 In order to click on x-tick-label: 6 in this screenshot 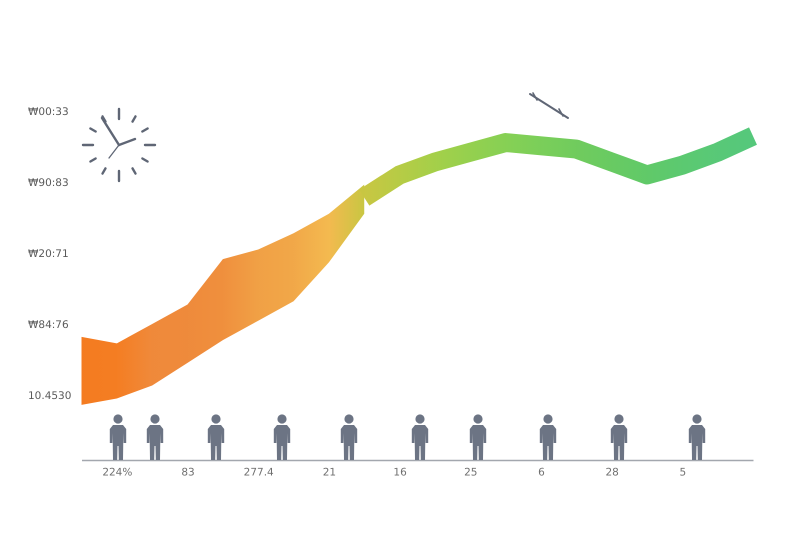, I will do `click(542, 472)`.